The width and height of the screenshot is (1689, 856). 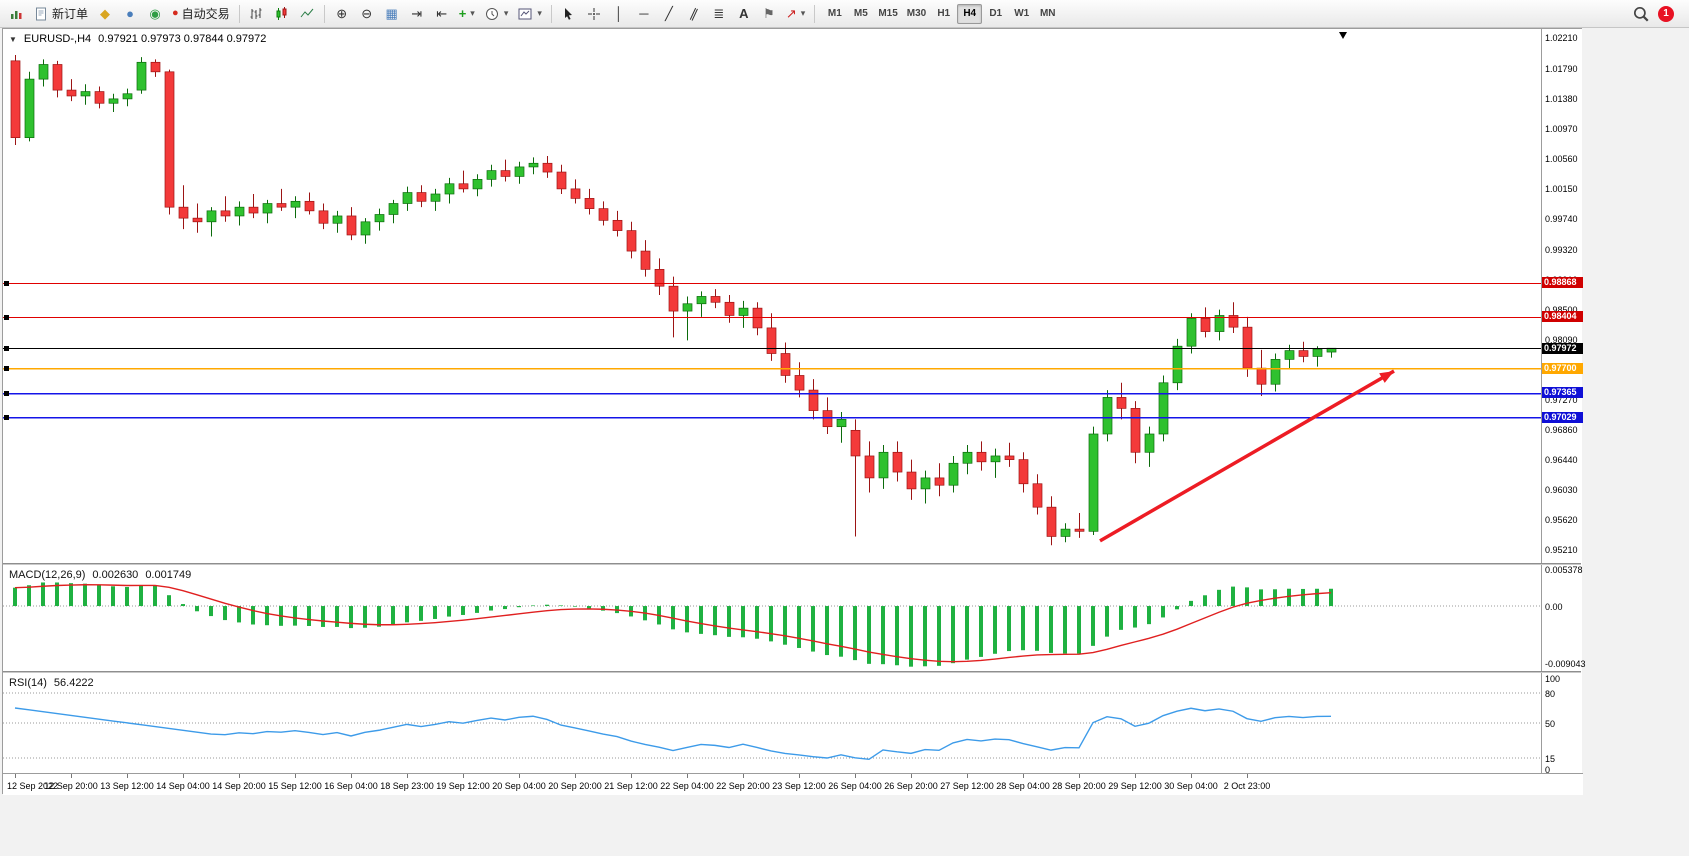 I want to click on cursor-button, so click(x=569, y=14).